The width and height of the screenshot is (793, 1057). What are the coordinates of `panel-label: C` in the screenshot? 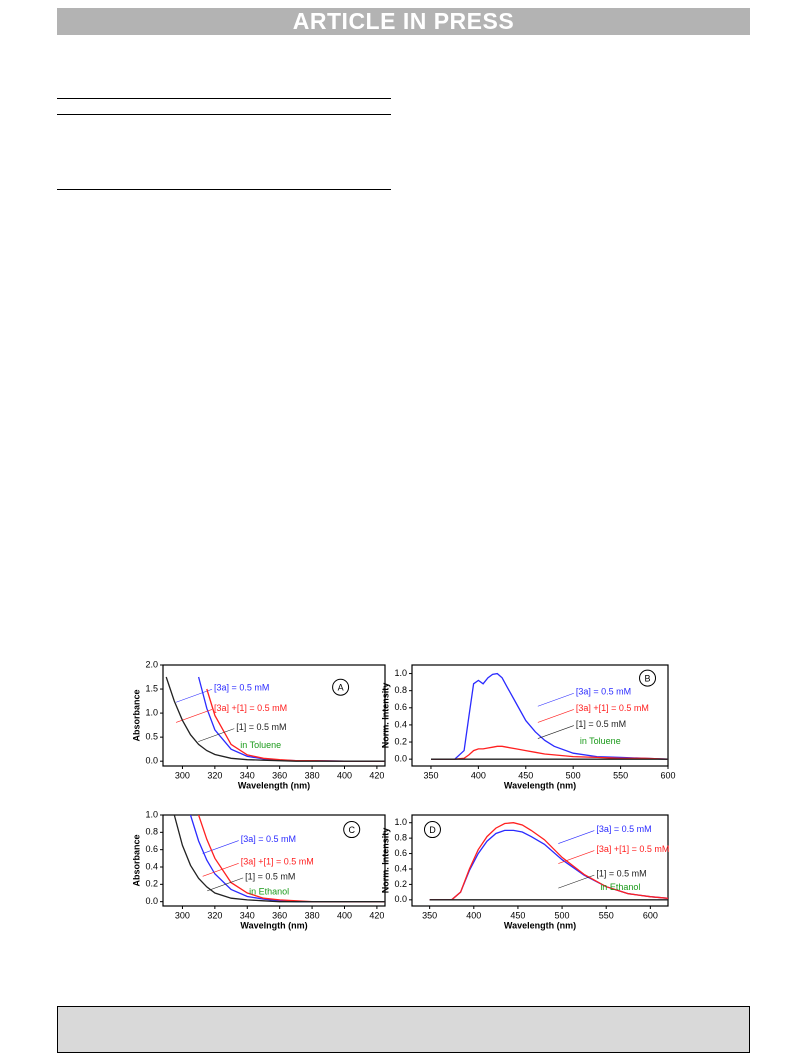 It's located at (351, 830).